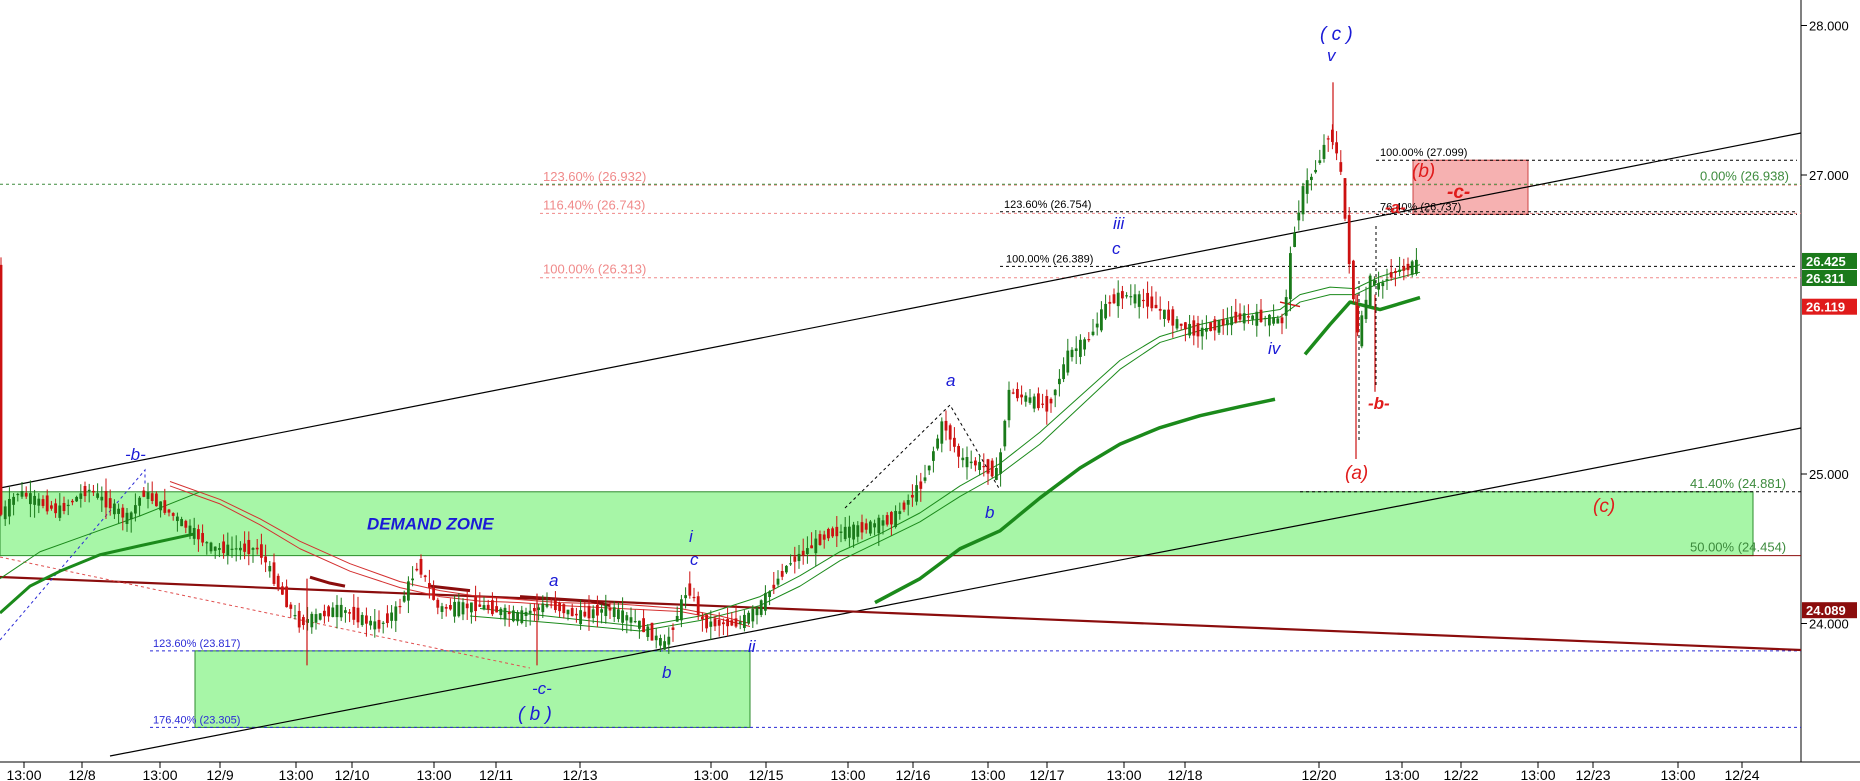 This screenshot has height=781, width=1860. Describe the element at coordinates (196, 644) in the screenshot. I see `fib-label-10: 123.60% (23.817)` at that location.